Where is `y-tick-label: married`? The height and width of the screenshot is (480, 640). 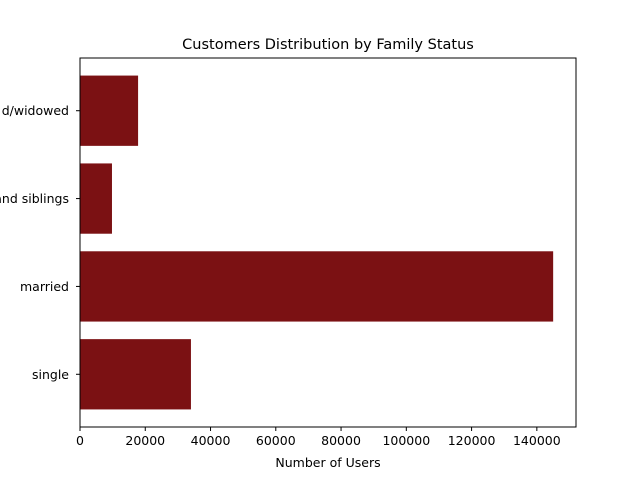 y-tick-label: married is located at coordinates (44, 286).